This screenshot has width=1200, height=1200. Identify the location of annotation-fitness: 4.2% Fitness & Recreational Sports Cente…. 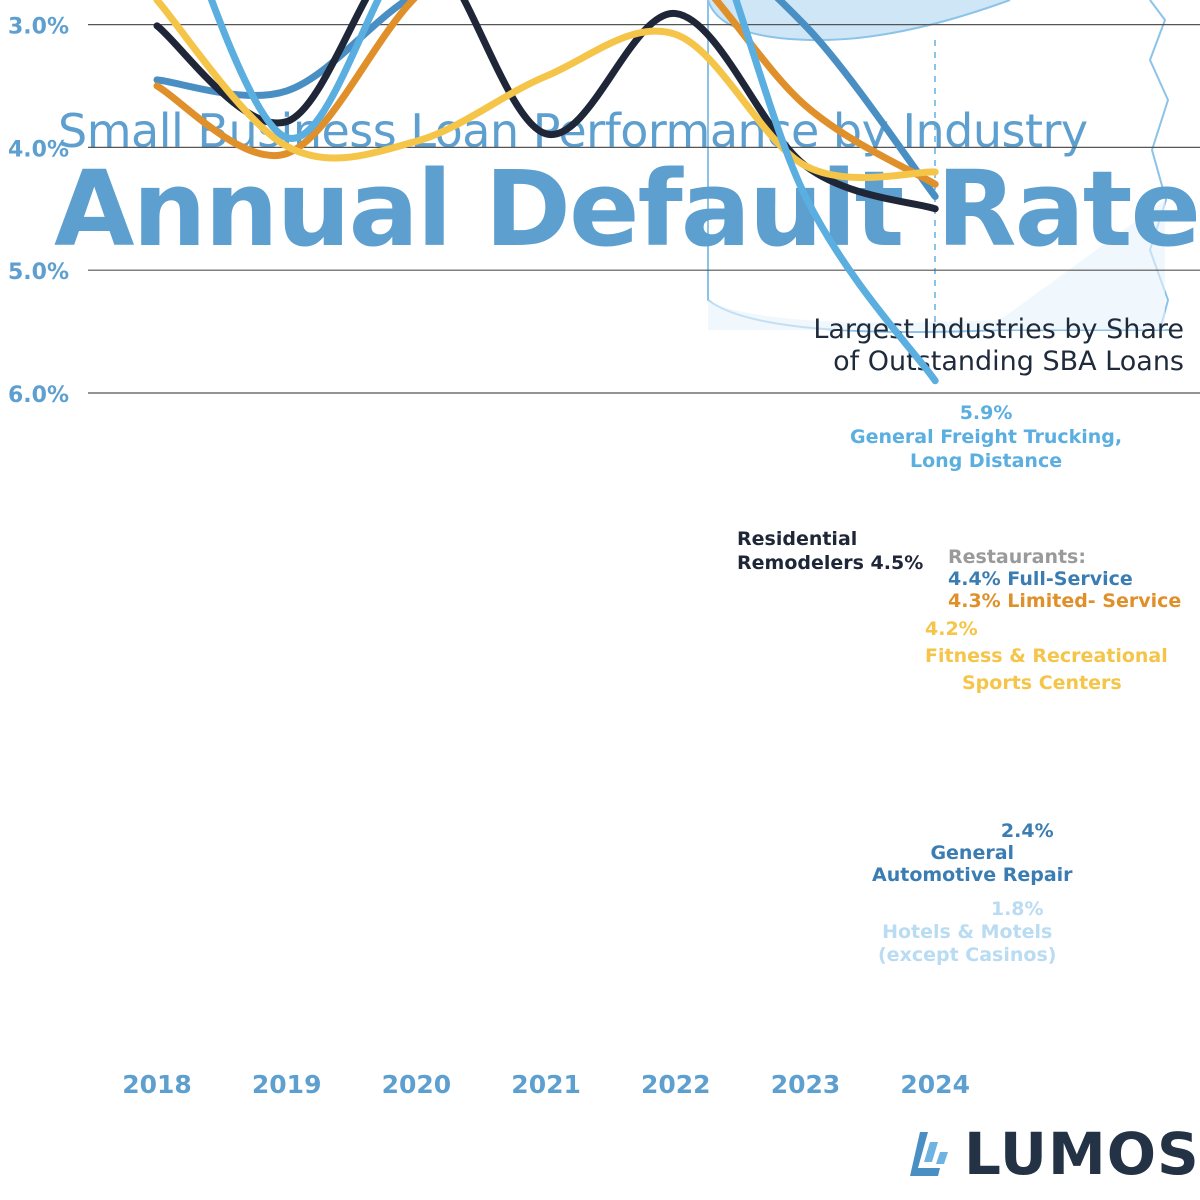
(1046, 656).